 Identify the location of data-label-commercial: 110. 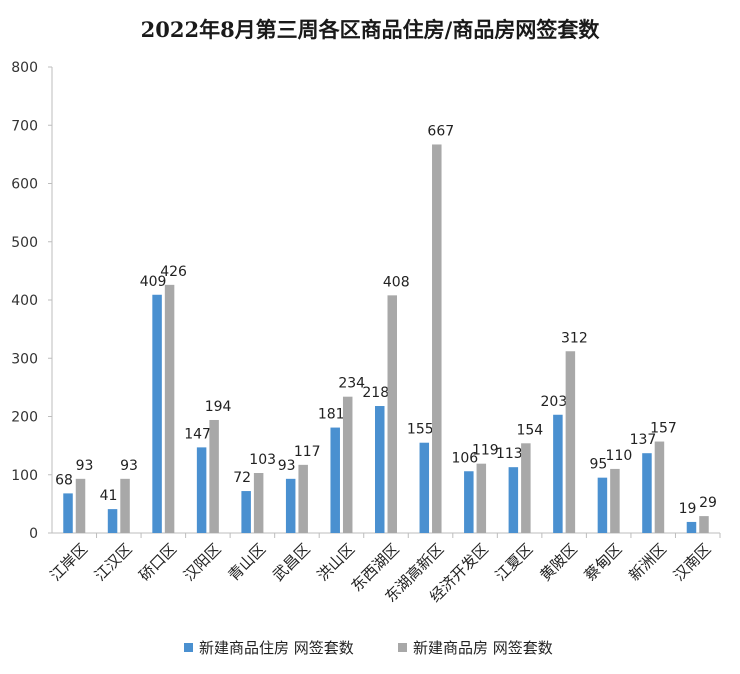
(619, 456).